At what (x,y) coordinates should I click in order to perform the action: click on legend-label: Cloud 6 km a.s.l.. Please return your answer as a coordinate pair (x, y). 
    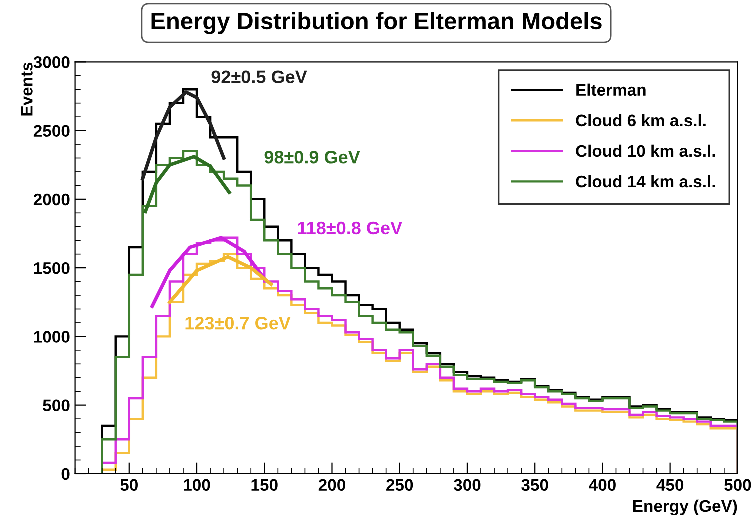
    Looking at the image, I should click on (641, 120).